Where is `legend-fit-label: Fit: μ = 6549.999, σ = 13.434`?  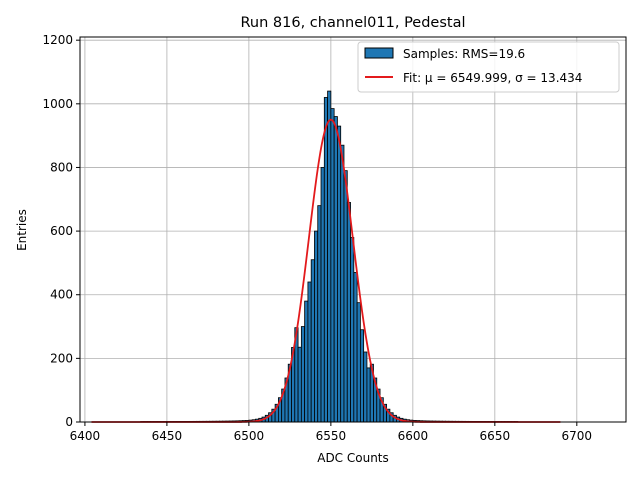 legend-fit-label: Fit: μ = 6549.999, σ = 13.434 is located at coordinates (492, 78).